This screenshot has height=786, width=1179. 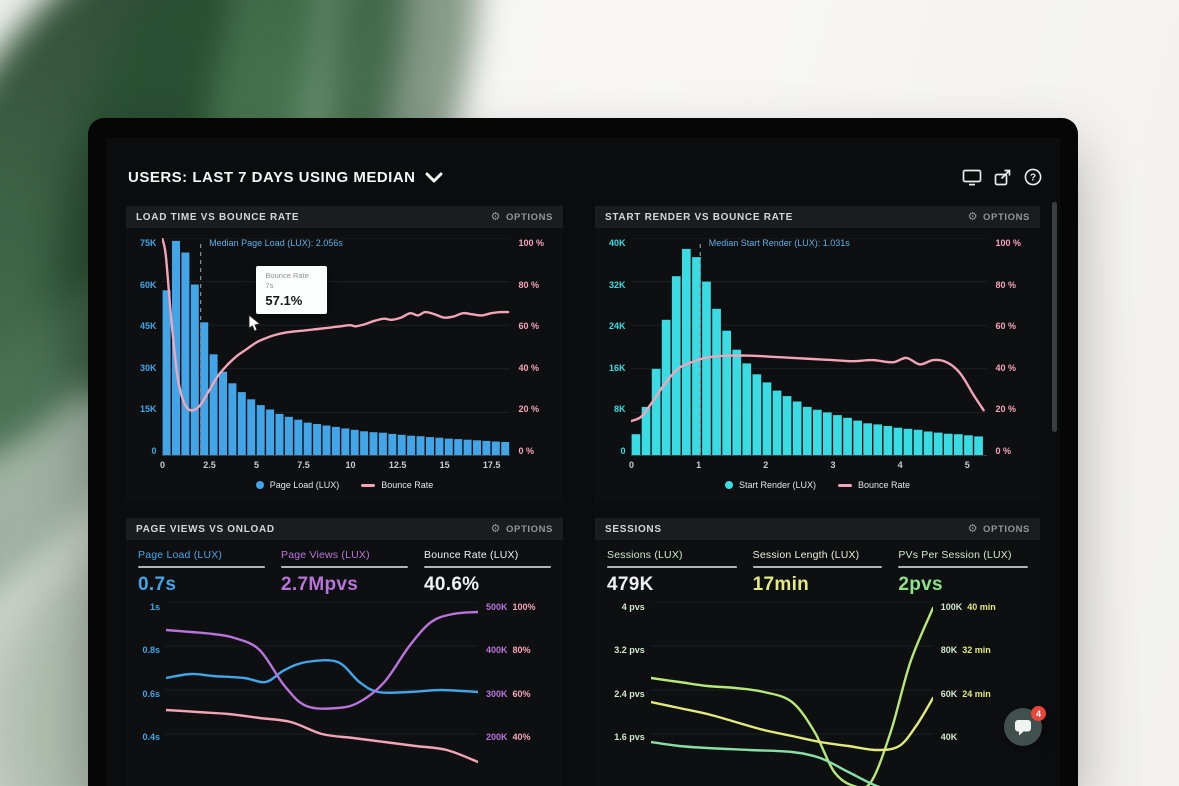 What do you see at coordinates (617, 326) in the screenshot?
I see `axis-tick: 24K` at bounding box center [617, 326].